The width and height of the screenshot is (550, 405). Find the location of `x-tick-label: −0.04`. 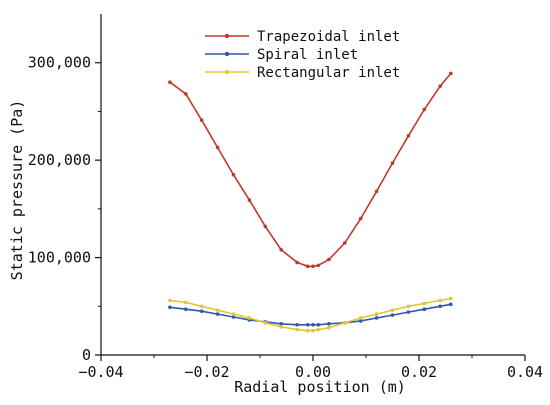

x-tick-label: −0.04 is located at coordinates (100, 372).